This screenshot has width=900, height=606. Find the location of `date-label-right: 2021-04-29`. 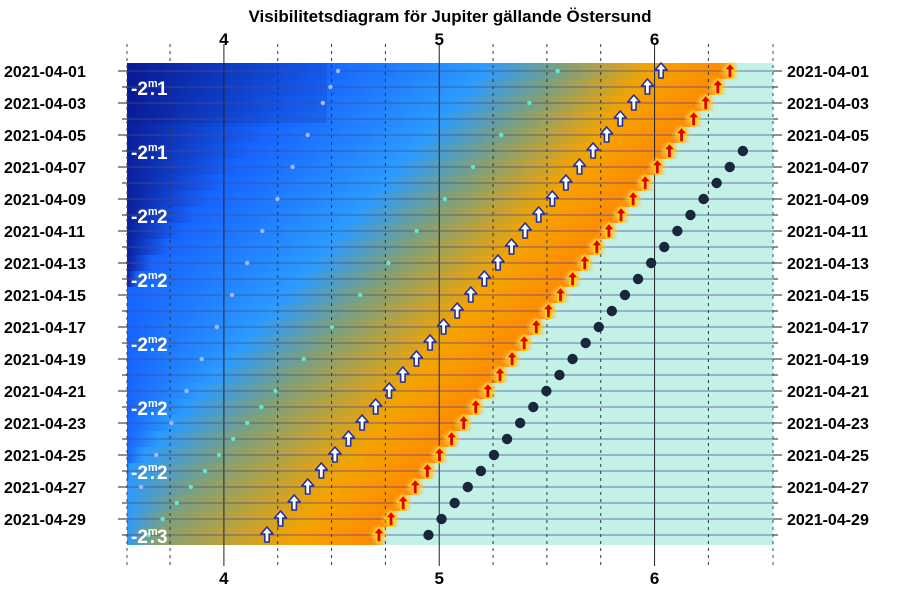

date-label-right: 2021-04-29 is located at coordinates (828, 520).